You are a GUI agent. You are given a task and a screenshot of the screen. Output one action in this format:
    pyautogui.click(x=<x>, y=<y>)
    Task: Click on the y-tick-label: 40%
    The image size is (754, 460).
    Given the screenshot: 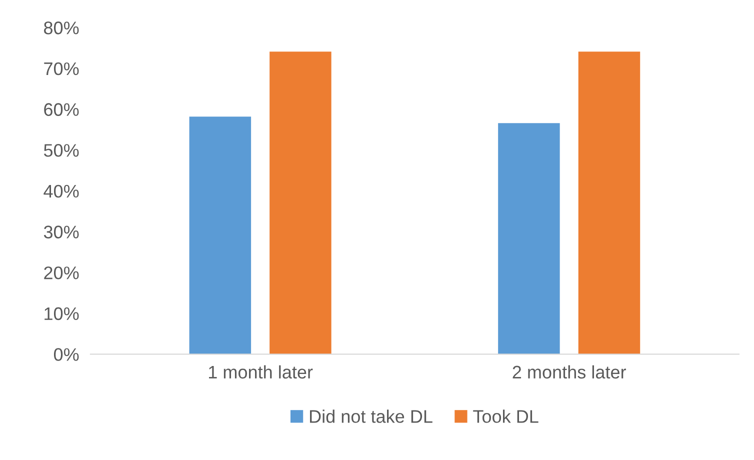 What is the action you would take?
    pyautogui.click(x=61, y=191)
    